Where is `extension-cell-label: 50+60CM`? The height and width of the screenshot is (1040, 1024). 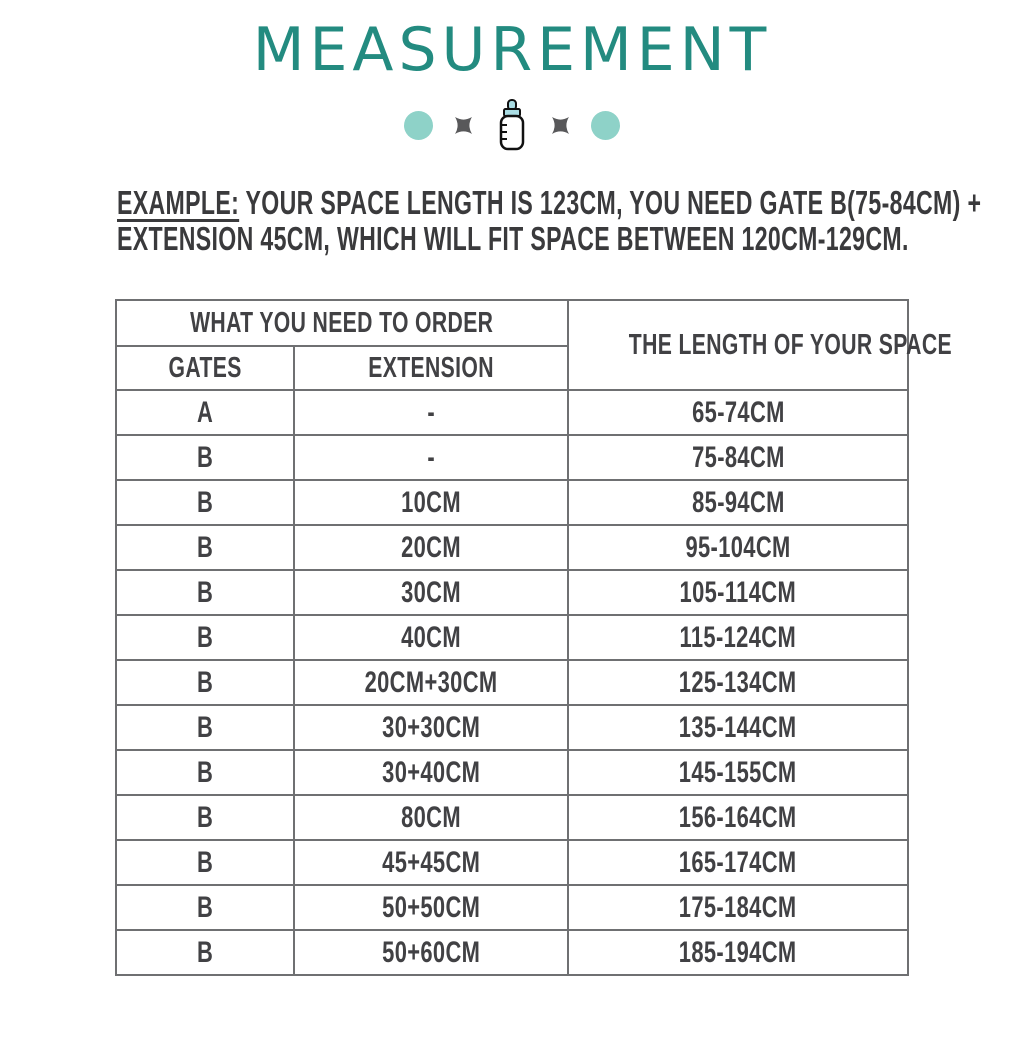
extension-cell-label: 50+60CM is located at coordinates (431, 952).